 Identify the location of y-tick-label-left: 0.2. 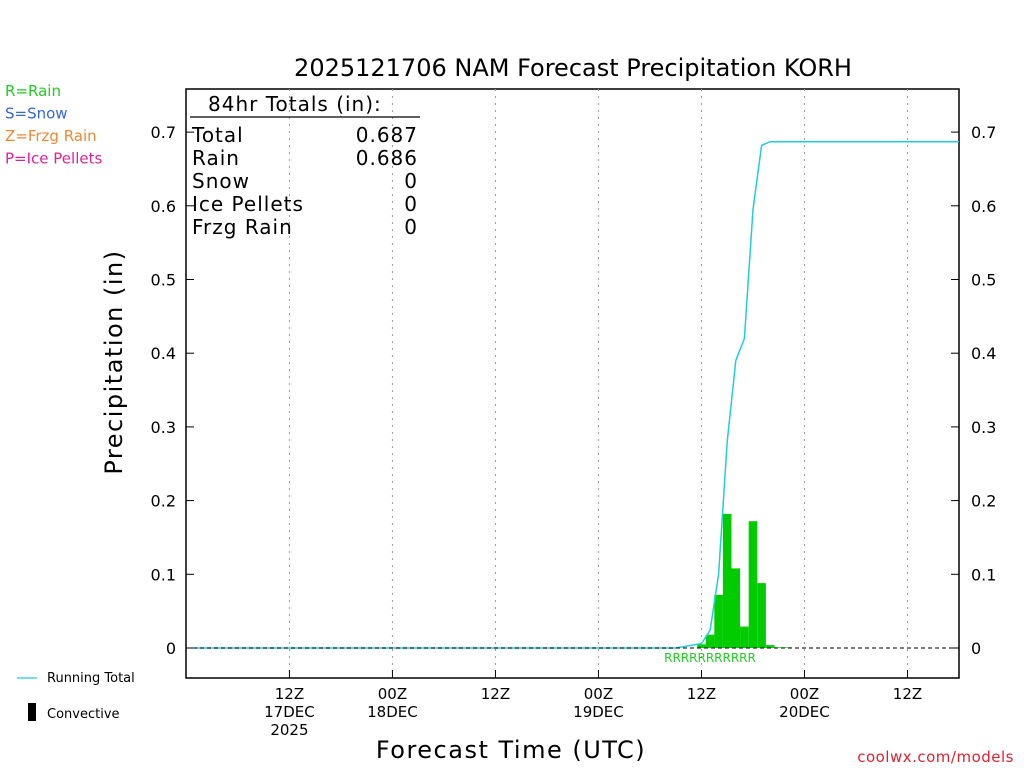
(163, 501).